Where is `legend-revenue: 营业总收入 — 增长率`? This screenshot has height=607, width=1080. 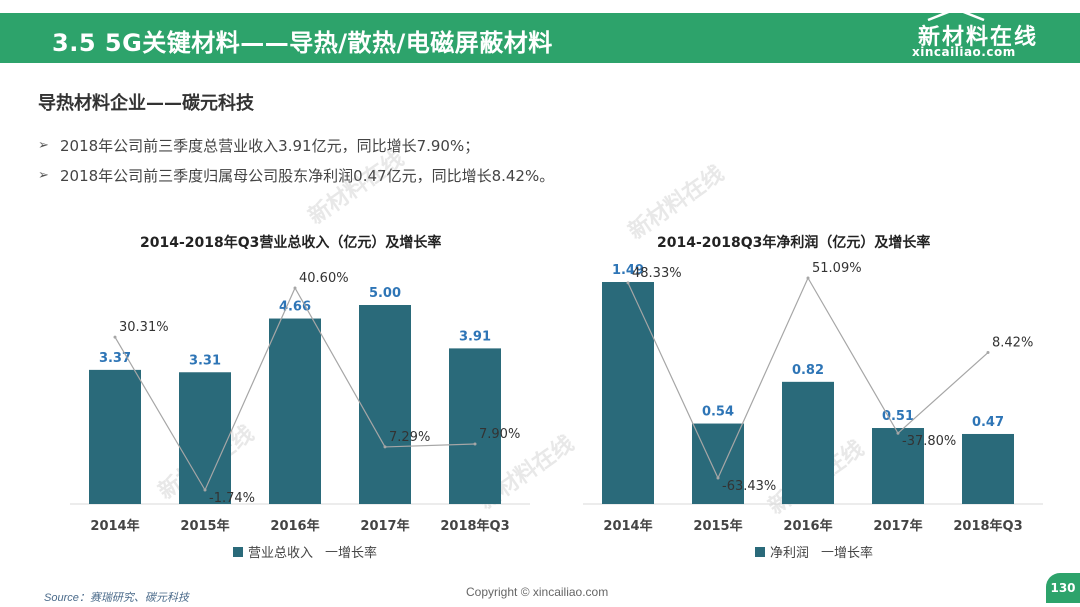
legend-revenue: 营业总收入 — 增长率 is located at coordinates (305, 551).